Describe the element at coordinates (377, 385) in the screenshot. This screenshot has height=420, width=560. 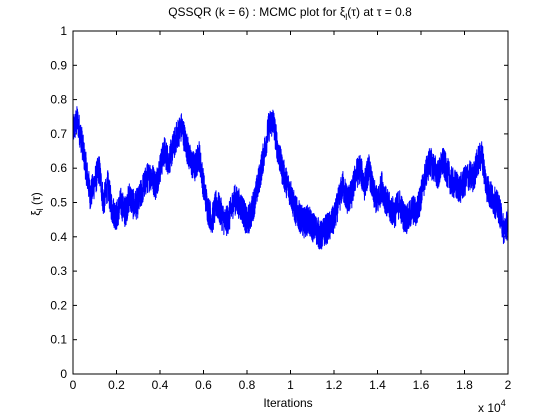
I see `x-tick-label: 1.4` at that location.